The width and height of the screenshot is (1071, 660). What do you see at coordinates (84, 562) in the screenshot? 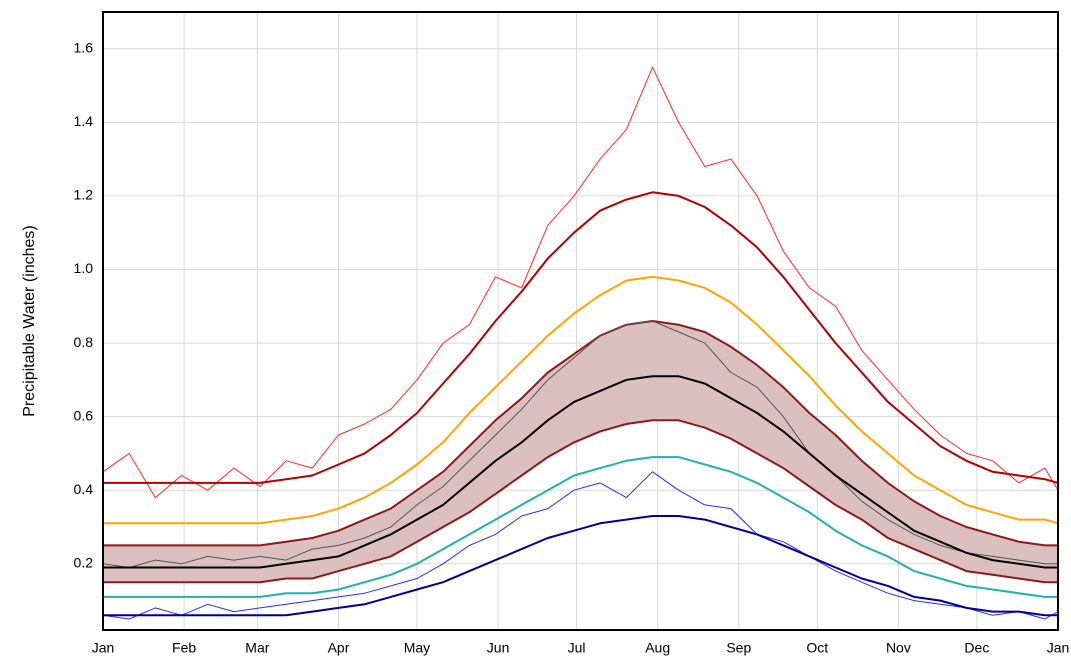
I see `y-tick-label: 0.2` at bounding box center [84, 562].